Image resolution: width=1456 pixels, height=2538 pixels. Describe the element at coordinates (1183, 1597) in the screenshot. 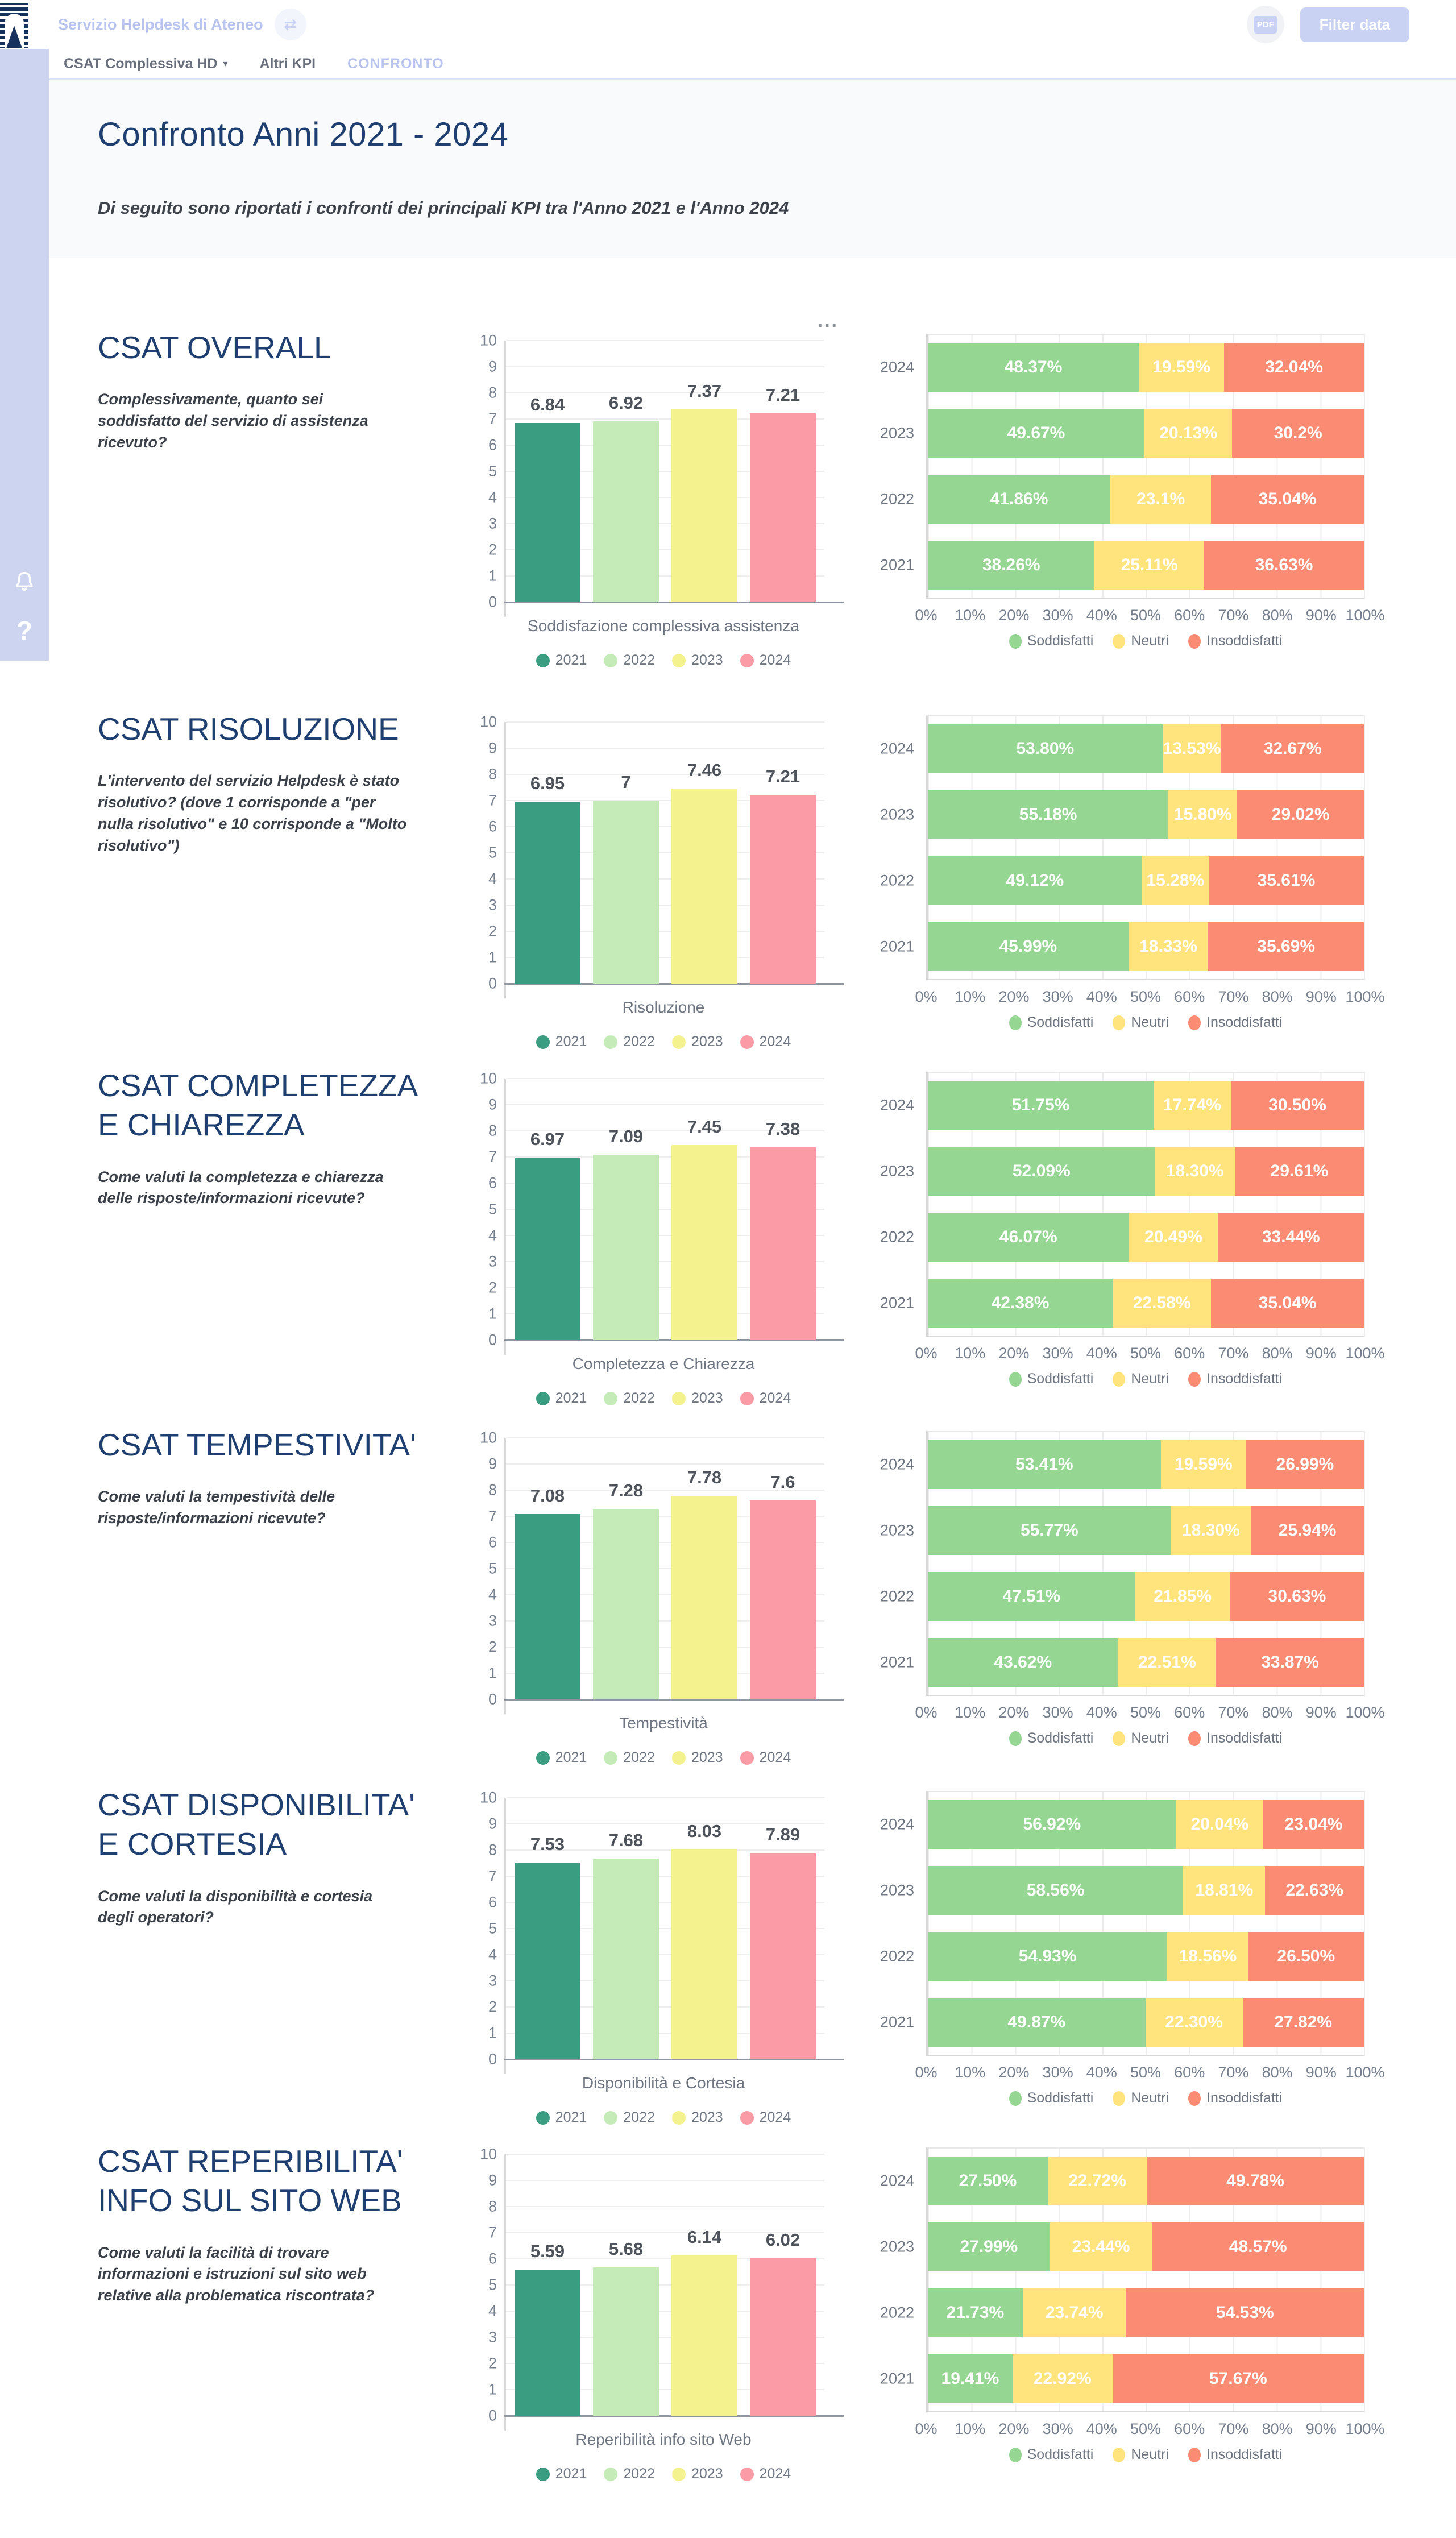

I see `stacked-segment: 21.85%` at that location.